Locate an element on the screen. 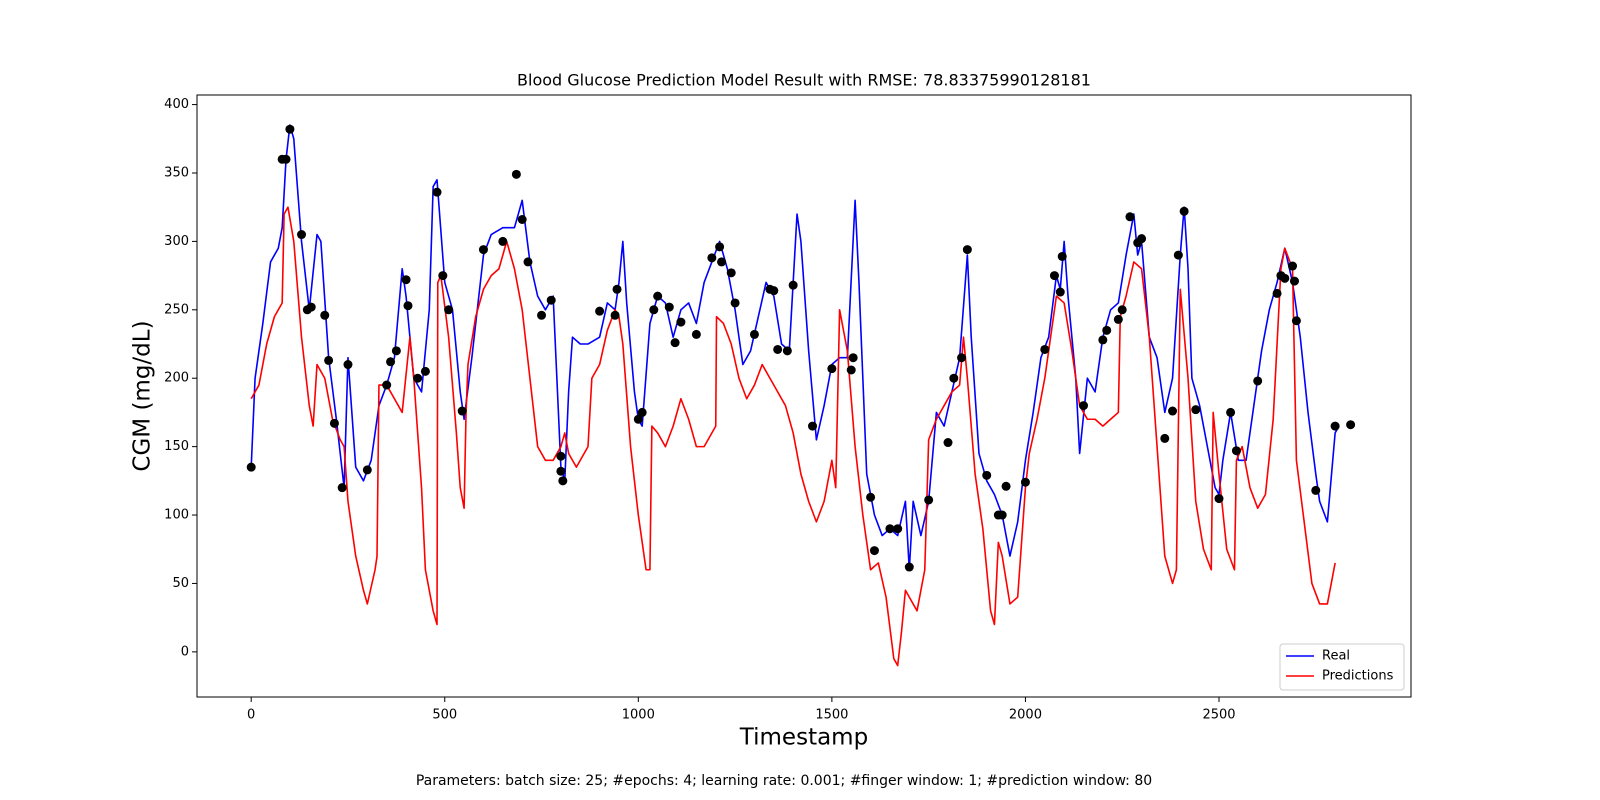 This screenshot has height=800, width=1600. legend-label: Real is located at coordinates (1336, 656).